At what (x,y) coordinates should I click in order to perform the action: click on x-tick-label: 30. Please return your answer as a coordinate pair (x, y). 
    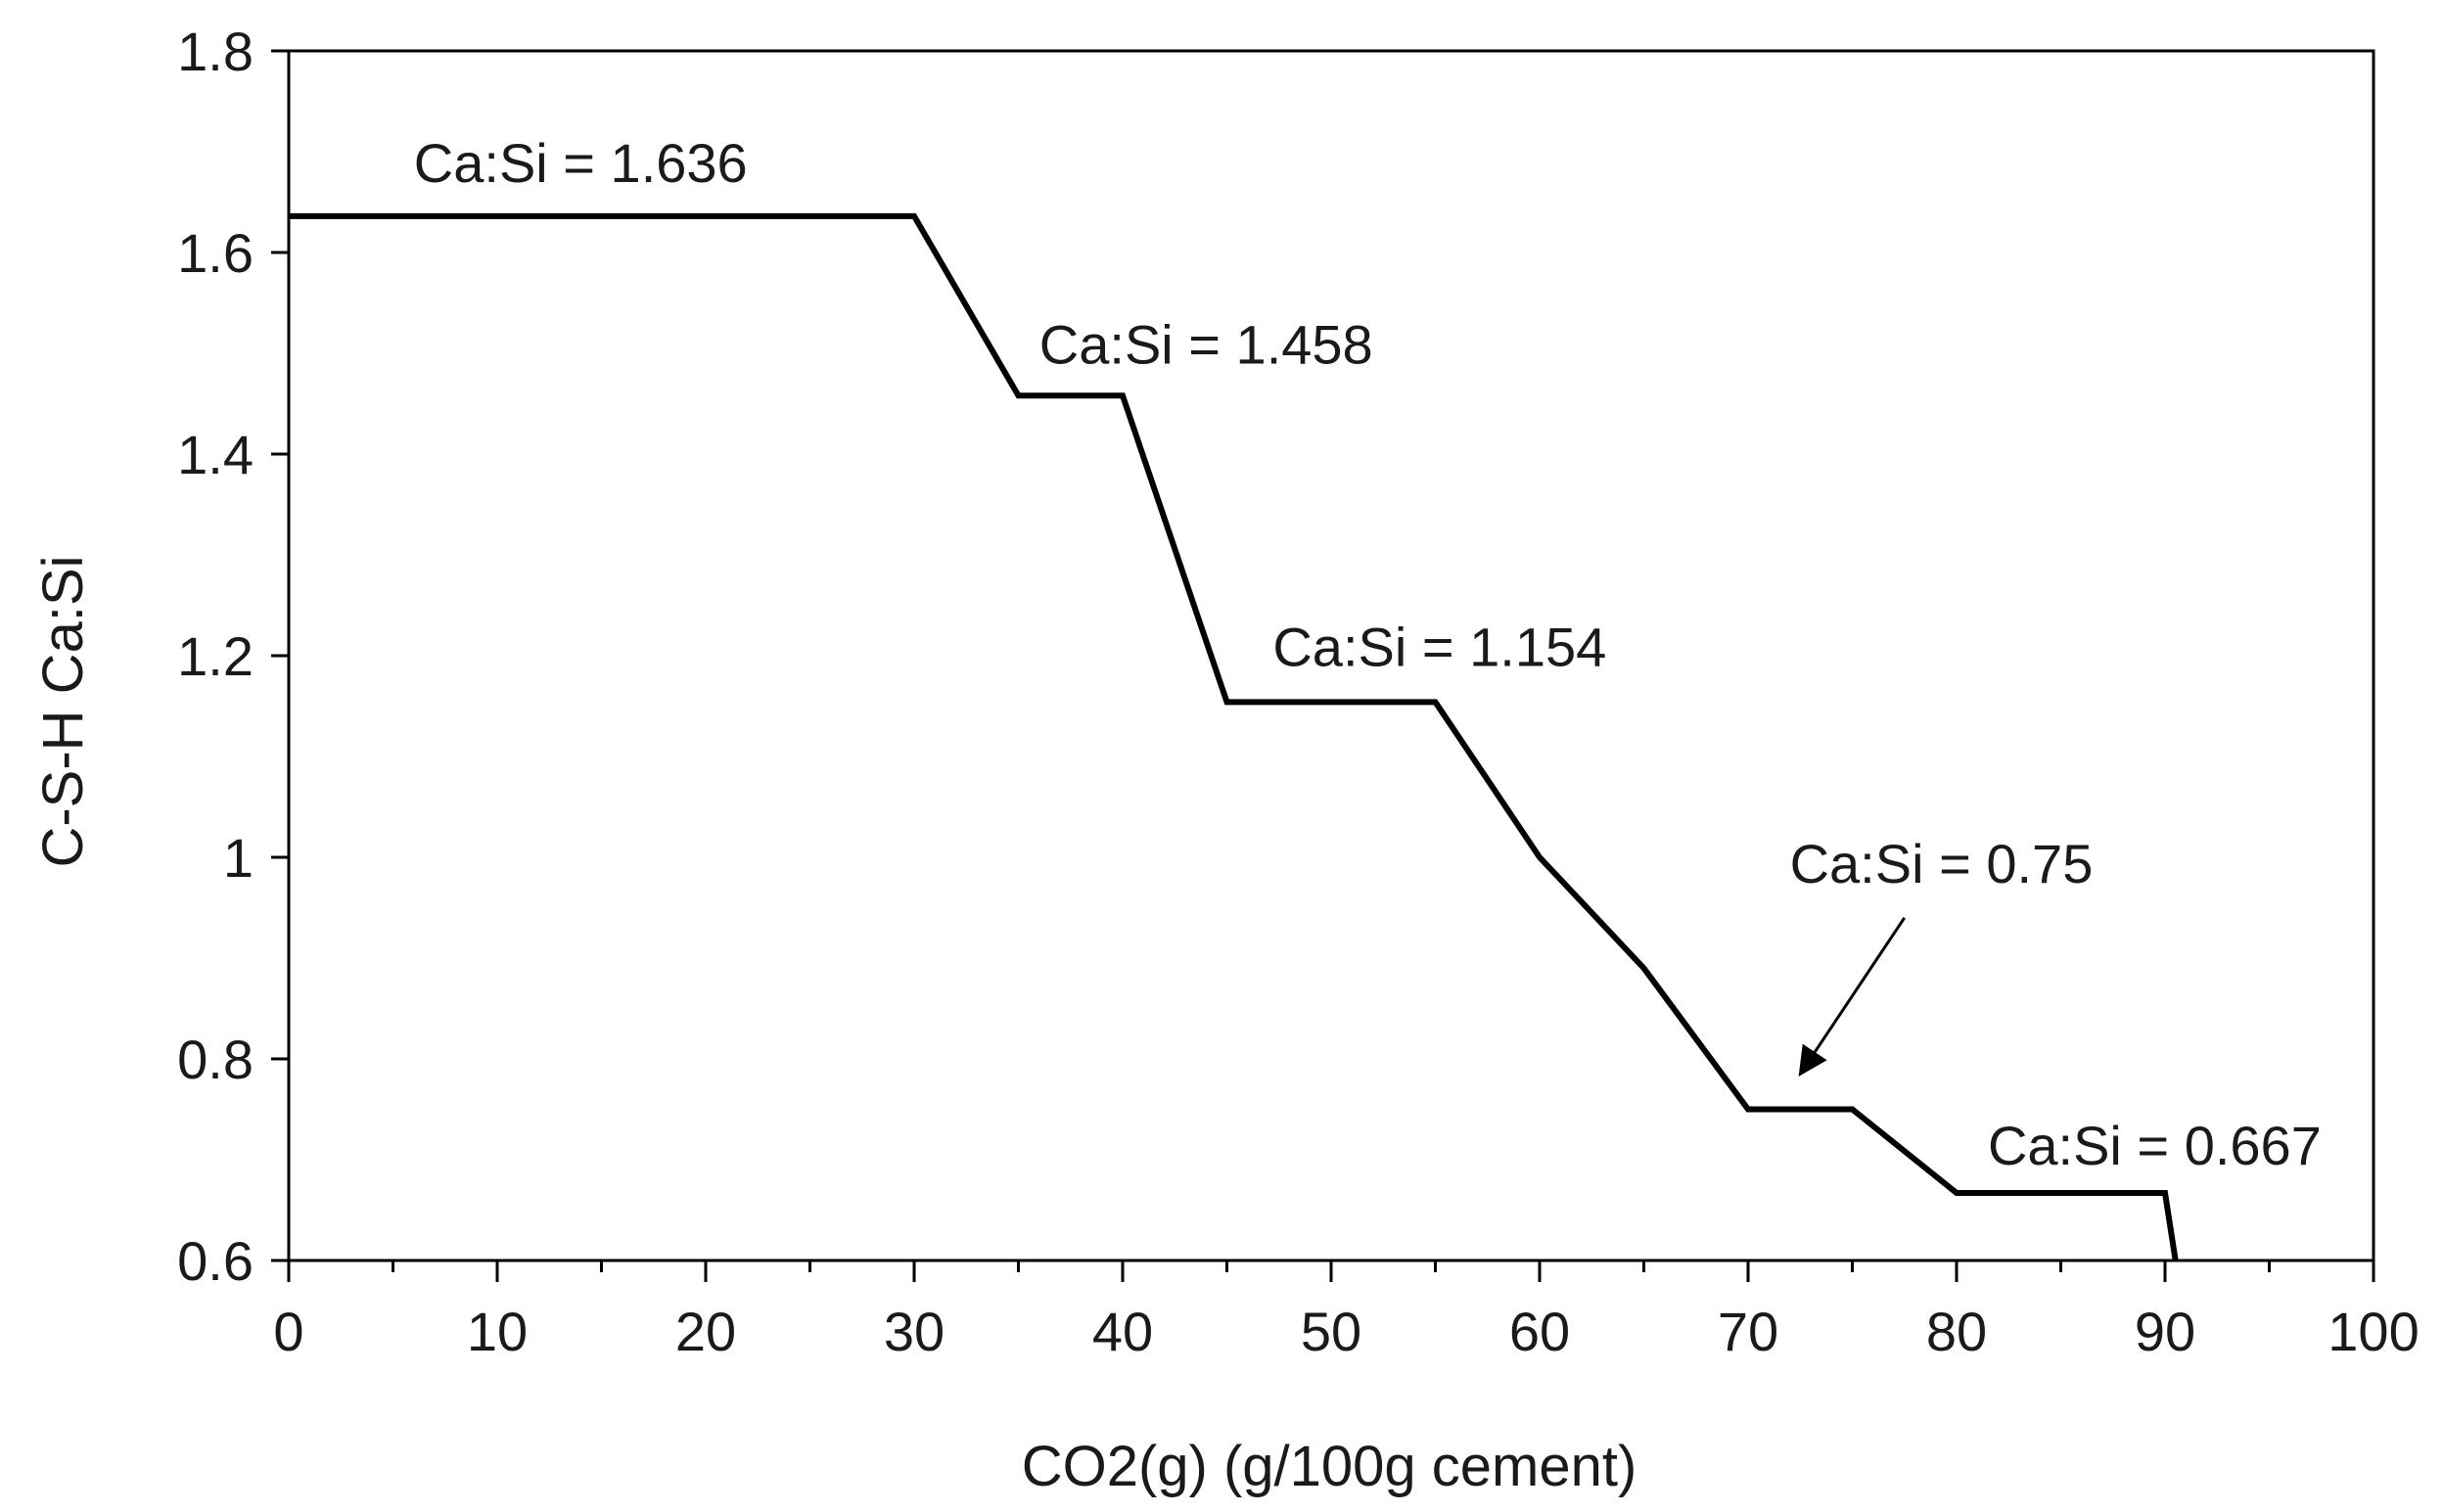
    Looking at the image, I should click on (914, 1331).